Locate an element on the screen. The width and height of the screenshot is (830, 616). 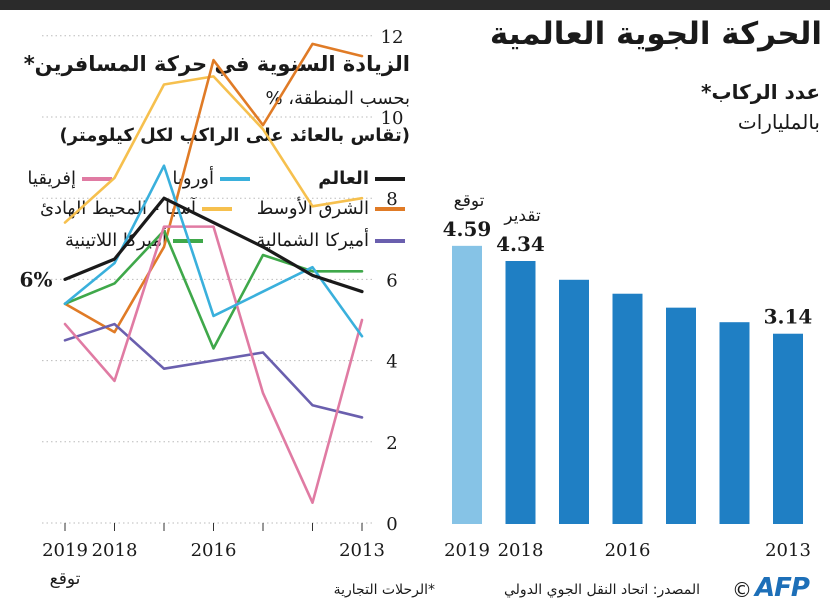
bar-annotation-2019: توقع is located at coordinates (469, 201).